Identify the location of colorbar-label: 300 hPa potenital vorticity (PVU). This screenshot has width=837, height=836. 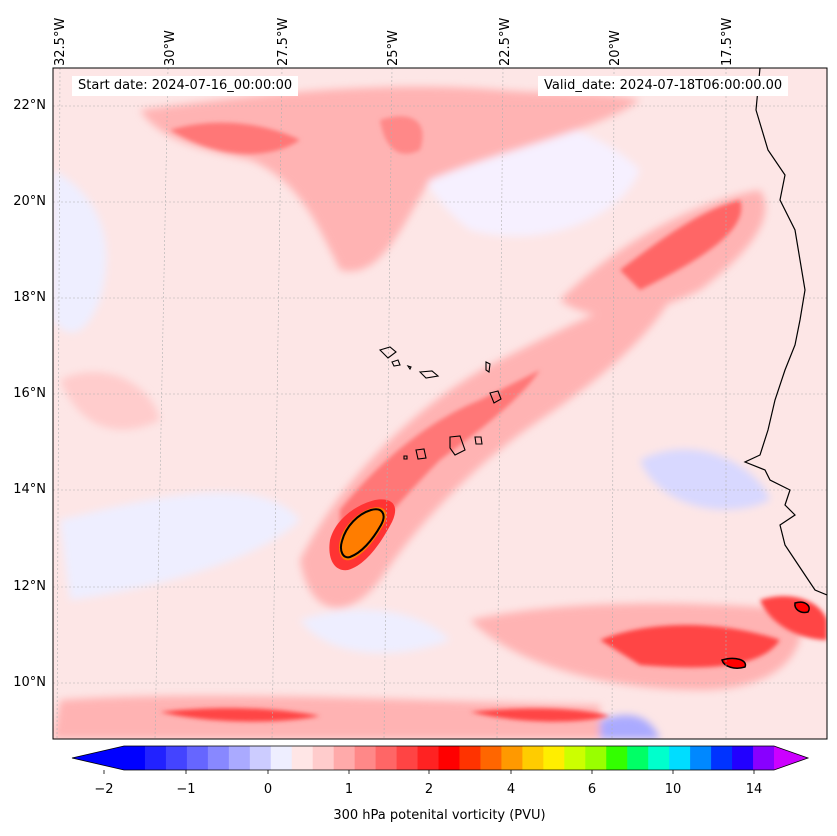
(439, 815).